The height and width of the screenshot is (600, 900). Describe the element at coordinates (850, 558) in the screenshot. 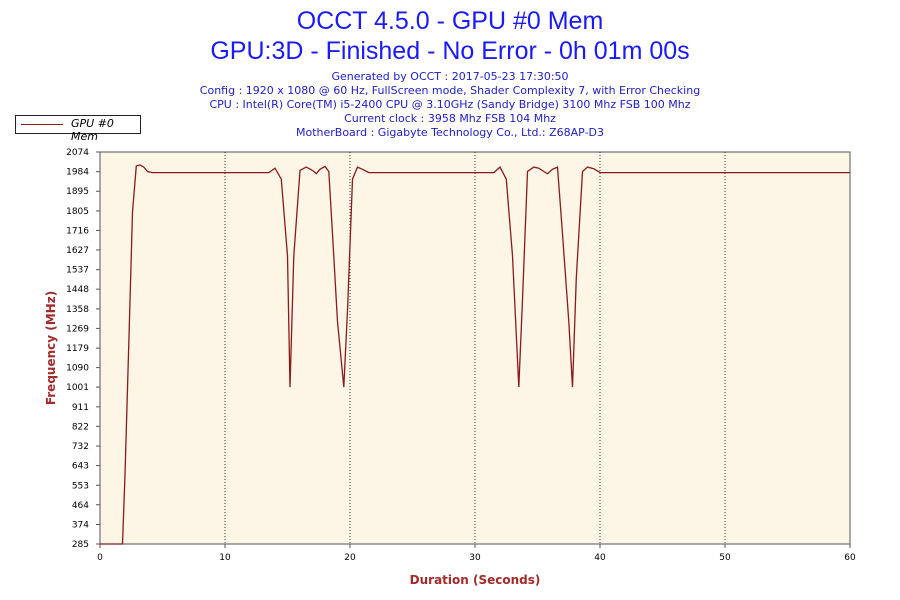

I see `x-tick-label: 60` at that location.